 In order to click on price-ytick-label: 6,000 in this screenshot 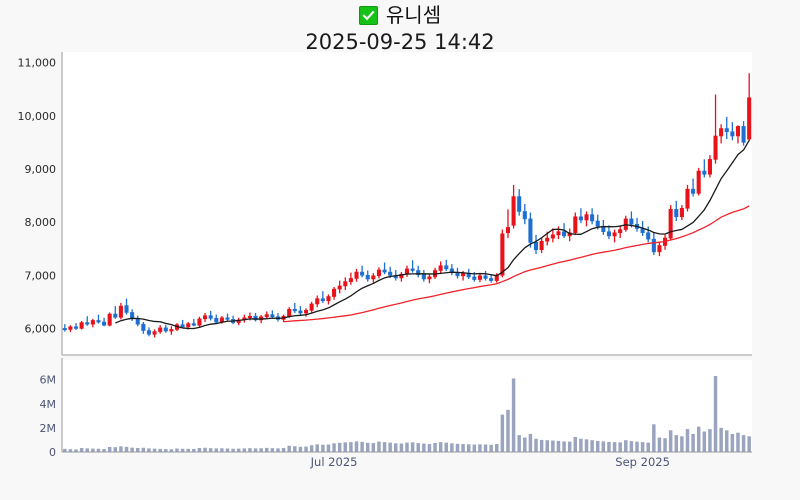, I will do `click(41, 328)`.